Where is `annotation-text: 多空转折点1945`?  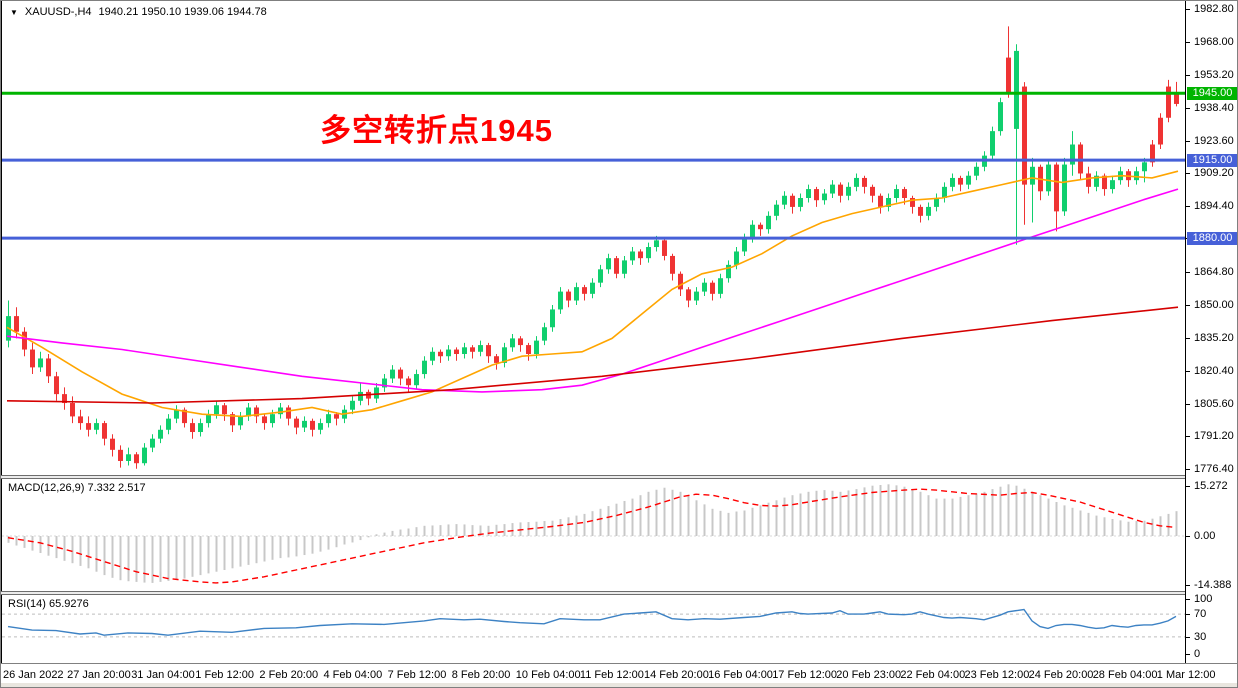 annotation-text: 多空转折点1945 is located at coordinates (436, 130).